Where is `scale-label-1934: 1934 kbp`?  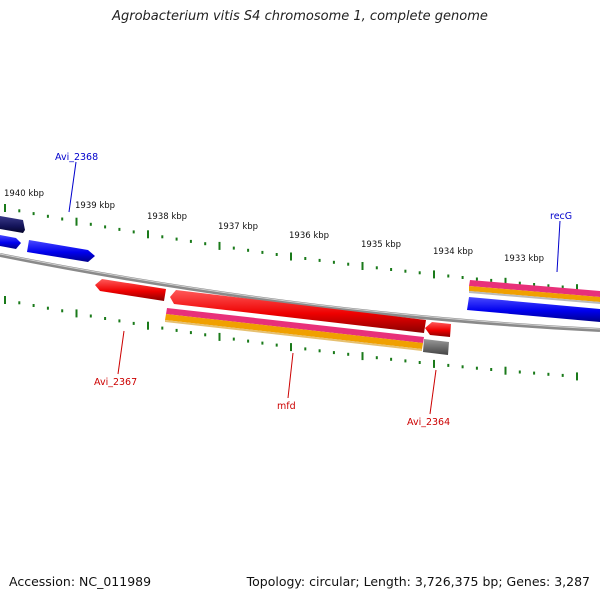 scale-label-1934: 1934 kbp is located at coordinates (453, 252).